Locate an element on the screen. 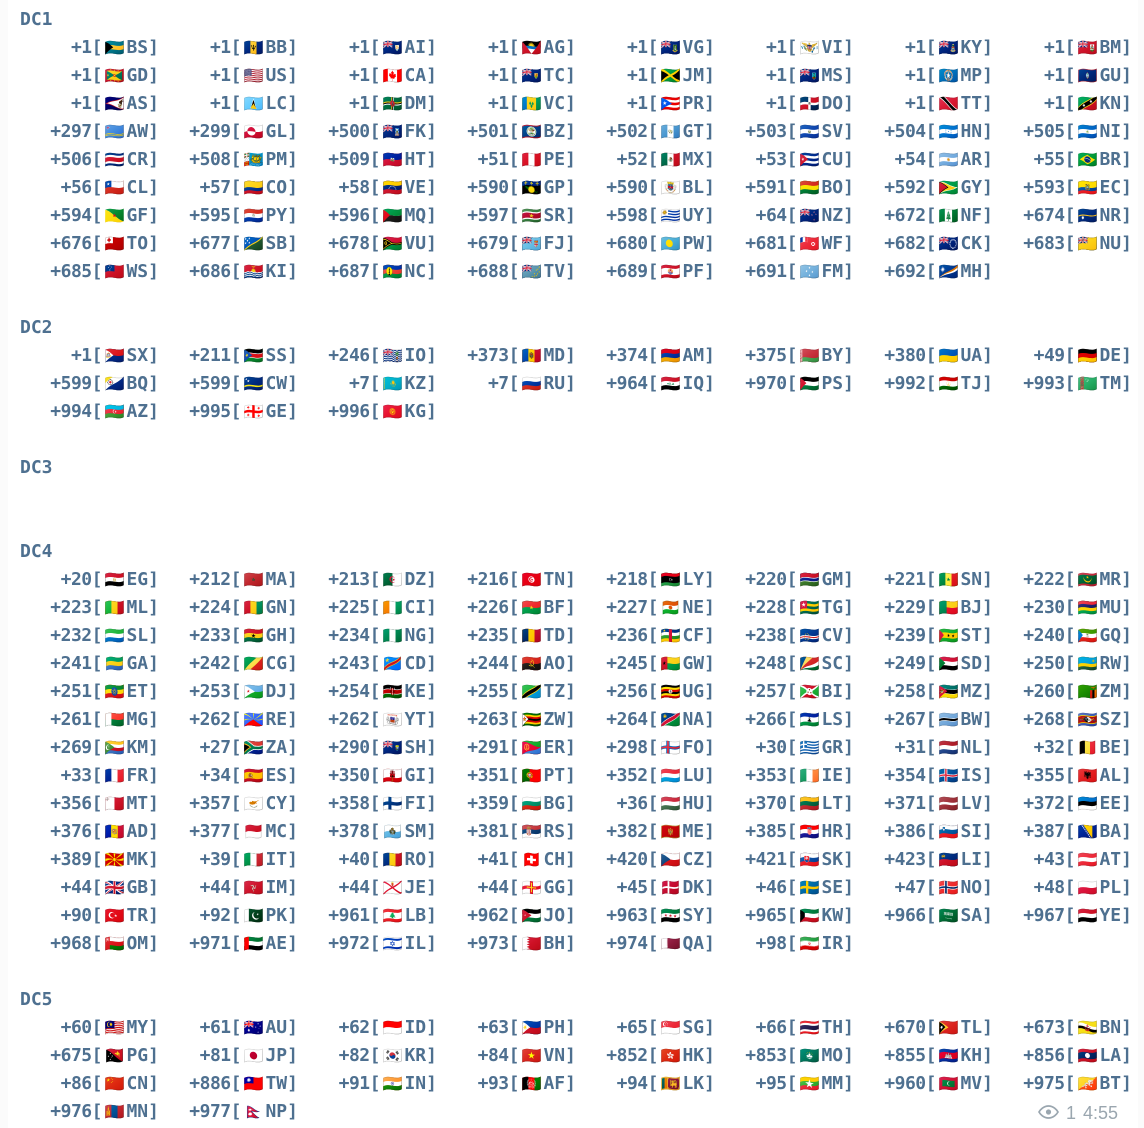 The width and height of the screenshot is (1144, 1128). country-code: SM is located at coordinates (415, 831).